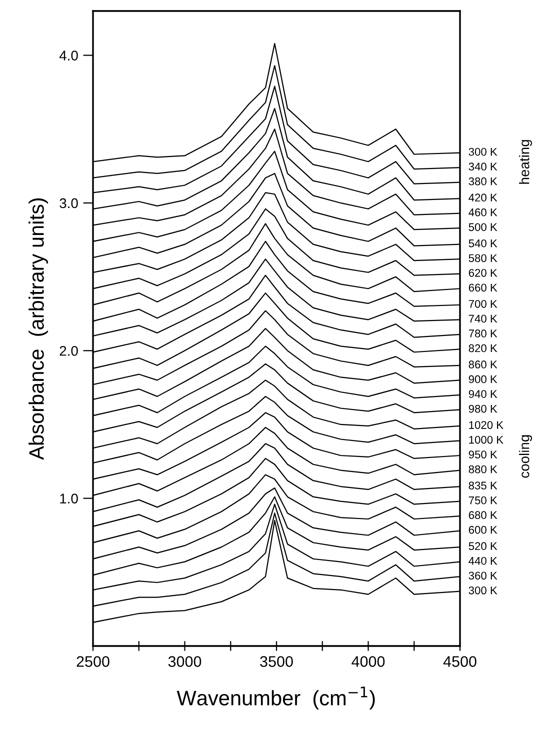 The height and width of the screenshot is (736, 539). What do you see at coordinates (483, 212) in the screenshot?
I see `series-label: 460 K` at bounding box center [483, 212].